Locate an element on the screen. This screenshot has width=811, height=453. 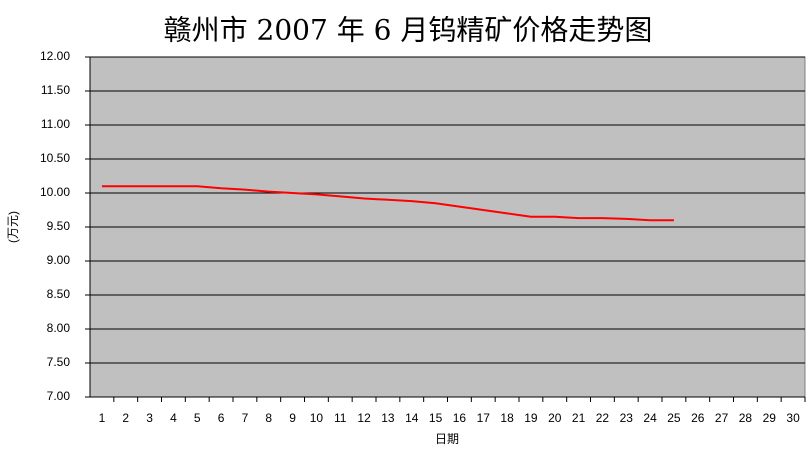
x-tick-label: 23 is located at coordinates (627, 418).